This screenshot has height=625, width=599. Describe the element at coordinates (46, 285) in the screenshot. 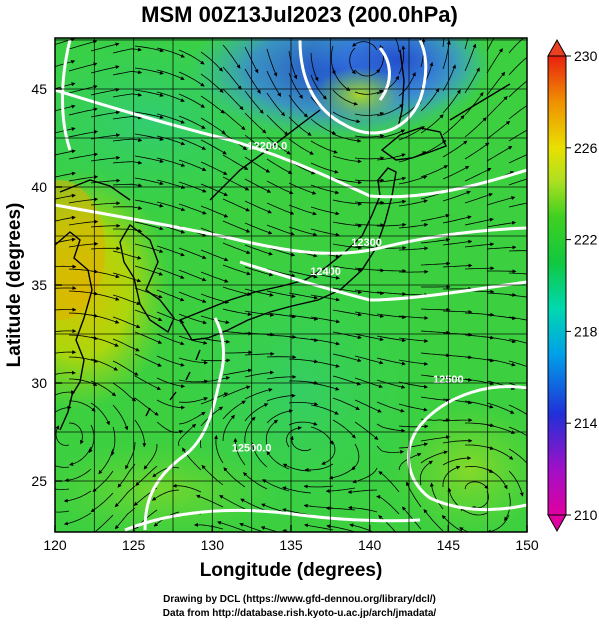

I see `y-axis-ticks: 25 30 35 40 45` at that location.